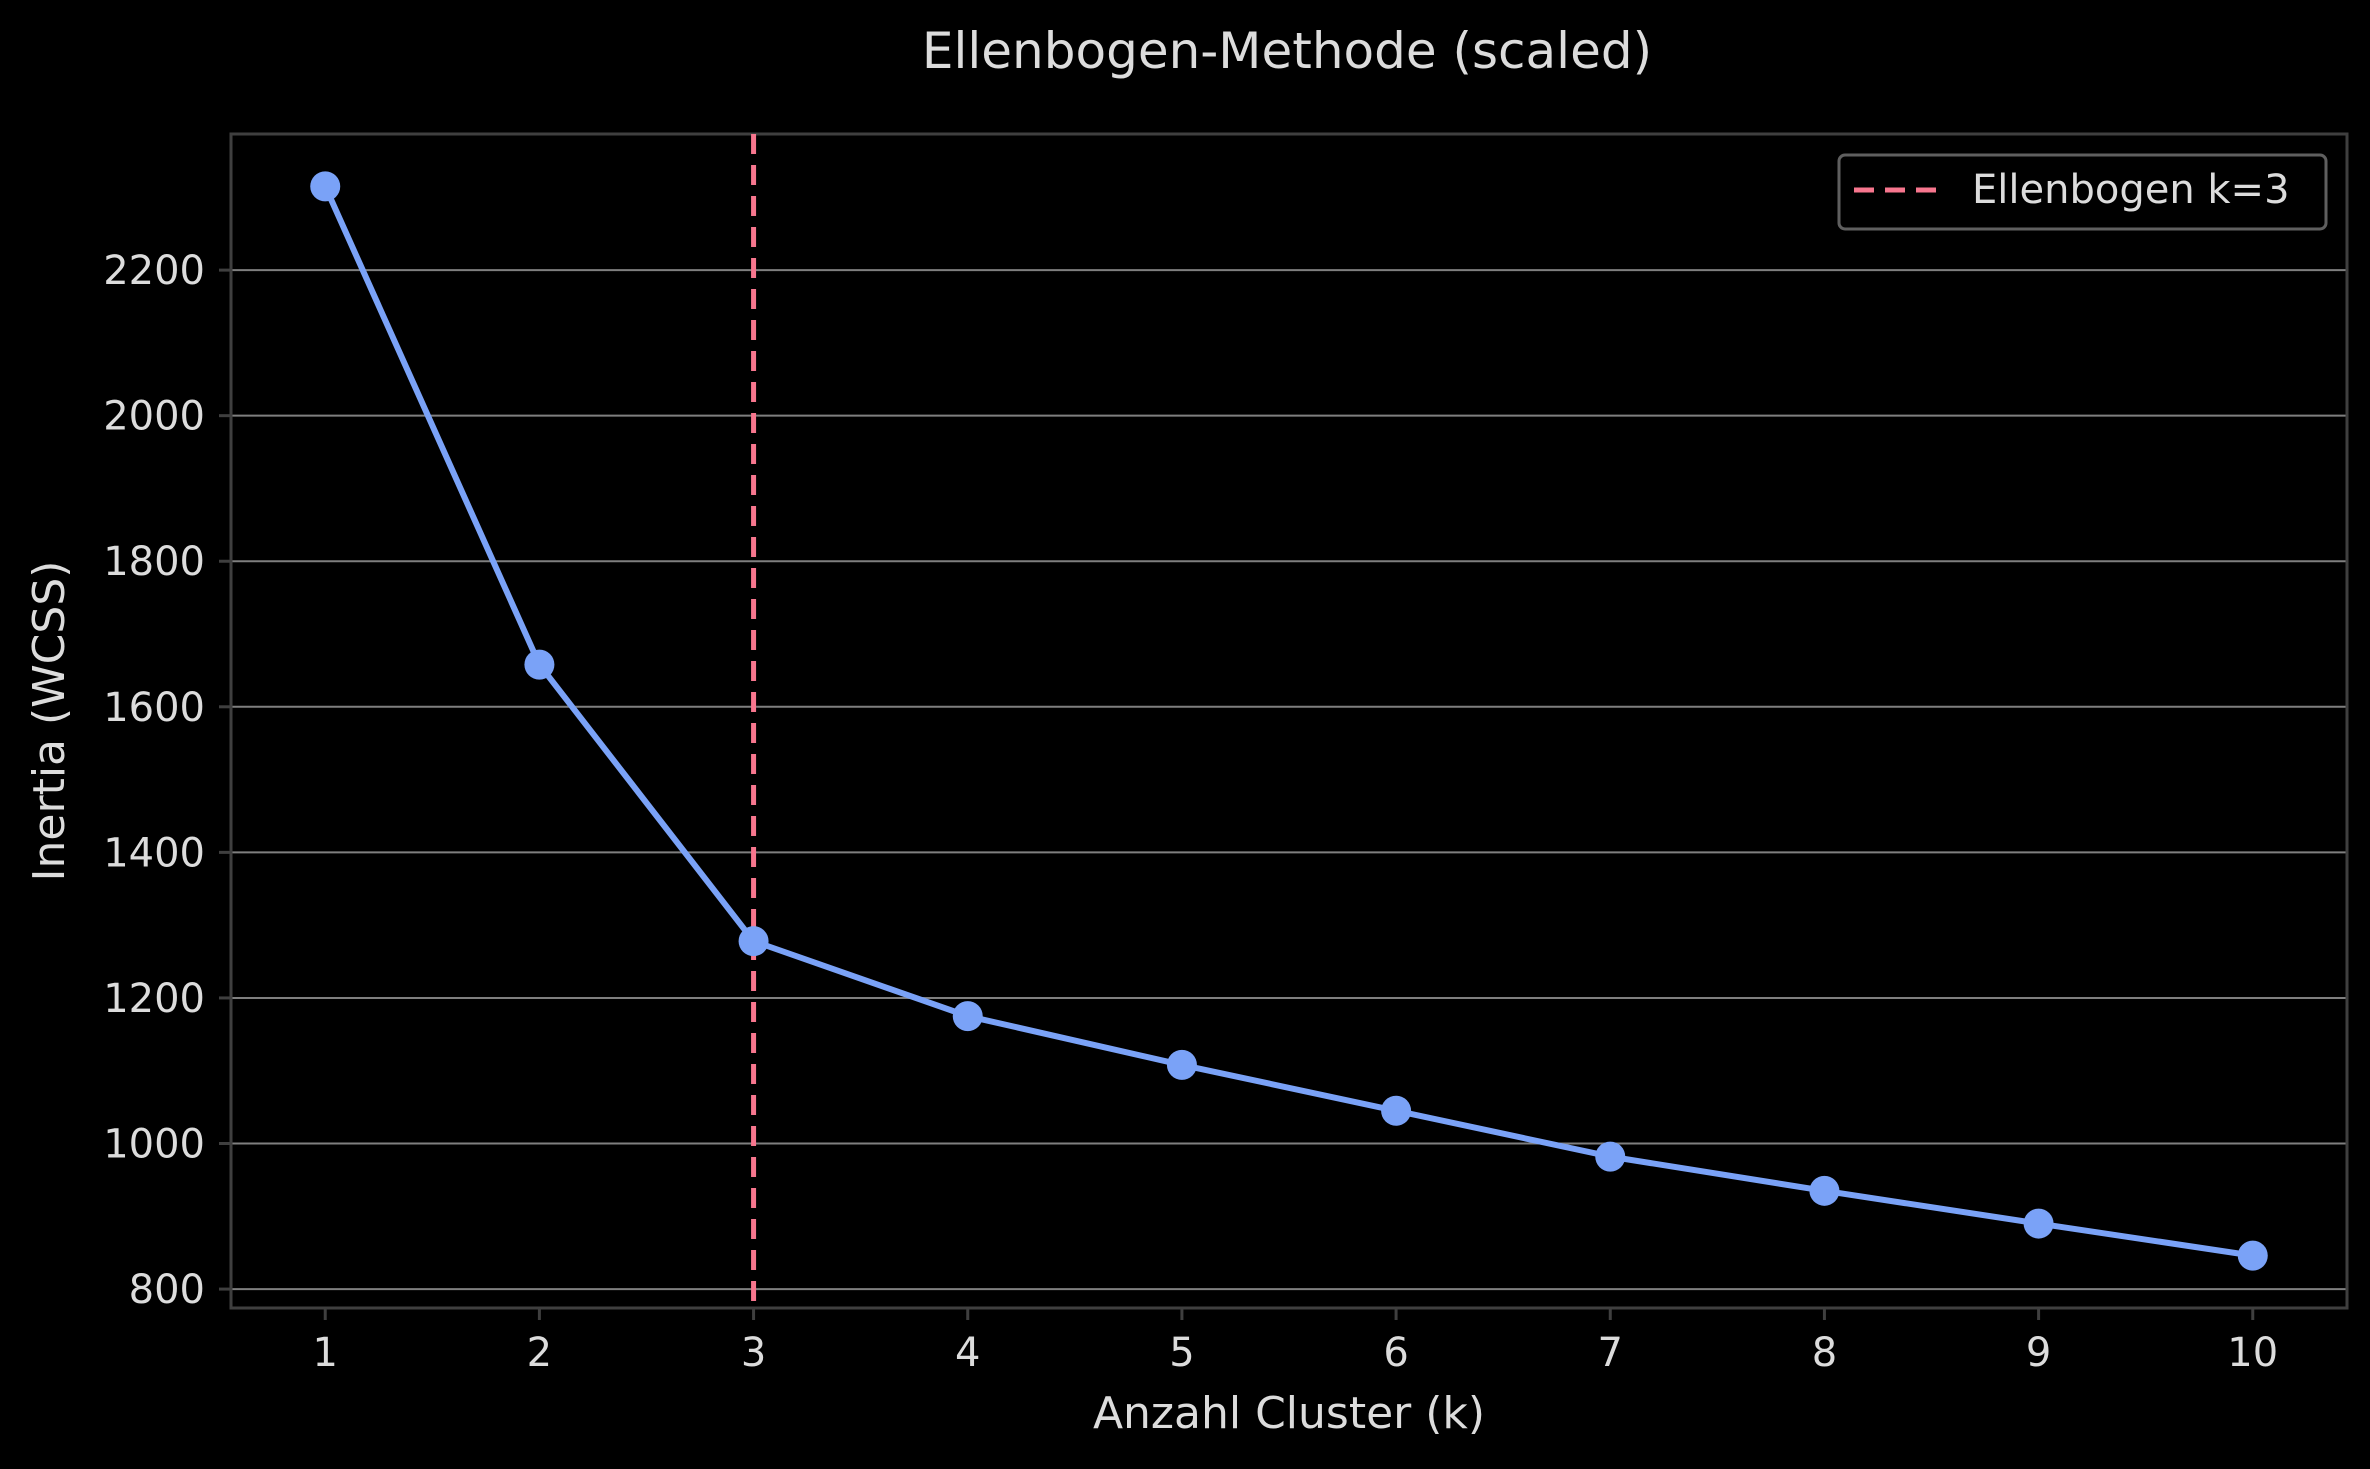  What do you see at coordinates (167, 1290) in the screenshot?
I see `y-tick-label-800: 800` at bounding box center [167, 1290].